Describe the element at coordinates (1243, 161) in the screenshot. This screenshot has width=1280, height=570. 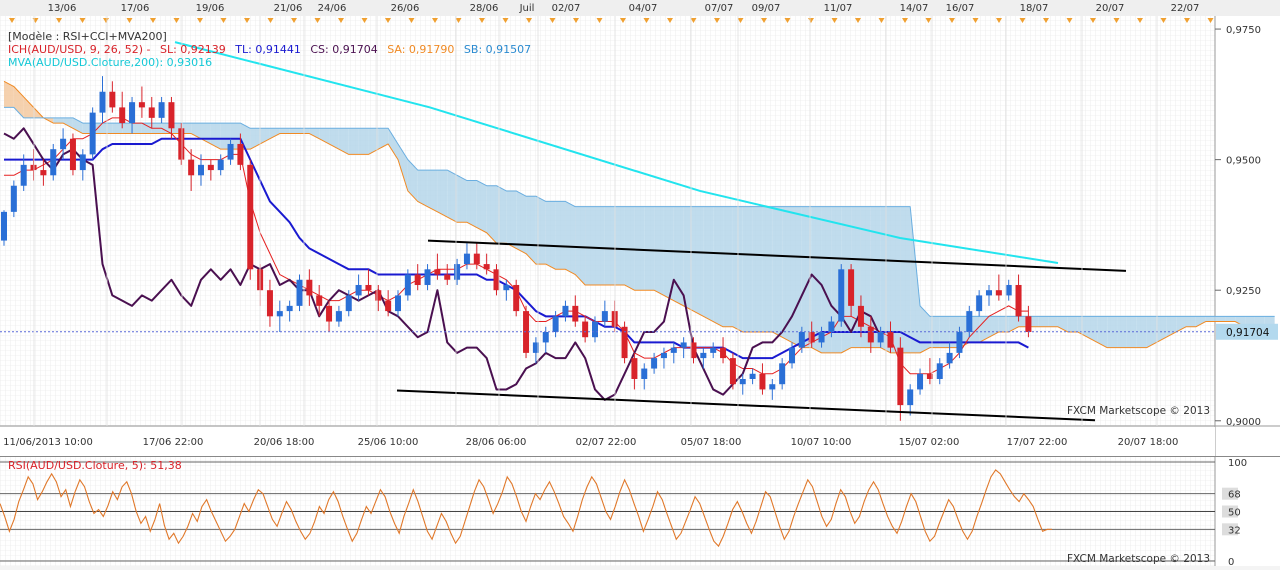
I see `y-tick-label: 0,9500` at that location.